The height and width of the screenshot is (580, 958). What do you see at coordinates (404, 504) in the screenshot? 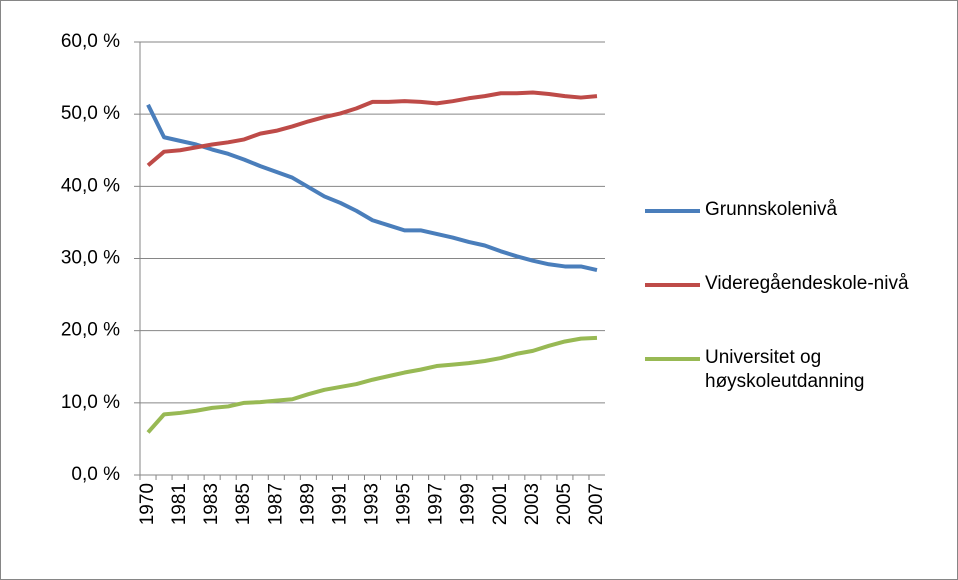
I see `x-tick-label: 1995` at bounding box center [404, 504].